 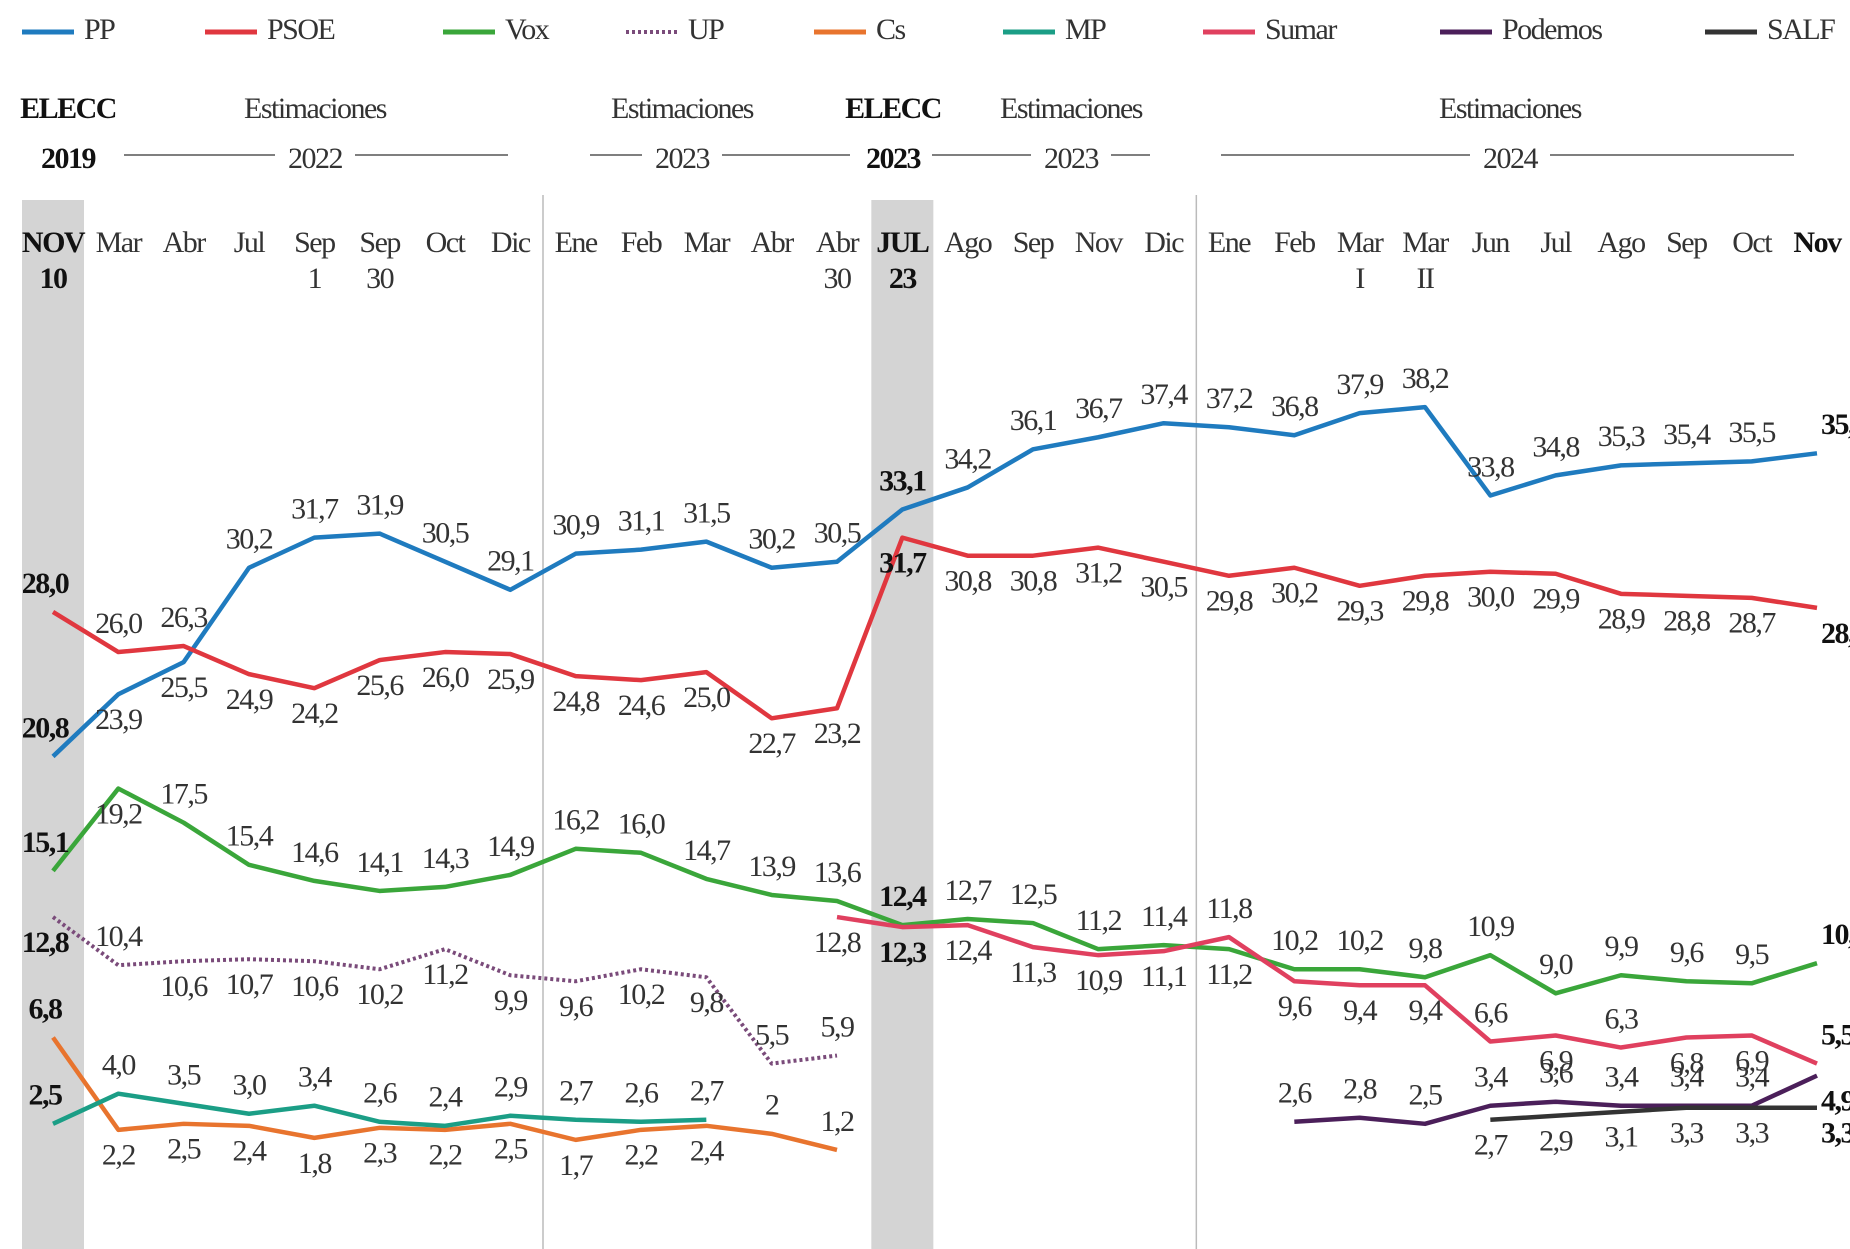 What do you see at coordinates (118, 813) in the screenshot?
I see `data-label: 19,2` at bounding box center [118, 813].